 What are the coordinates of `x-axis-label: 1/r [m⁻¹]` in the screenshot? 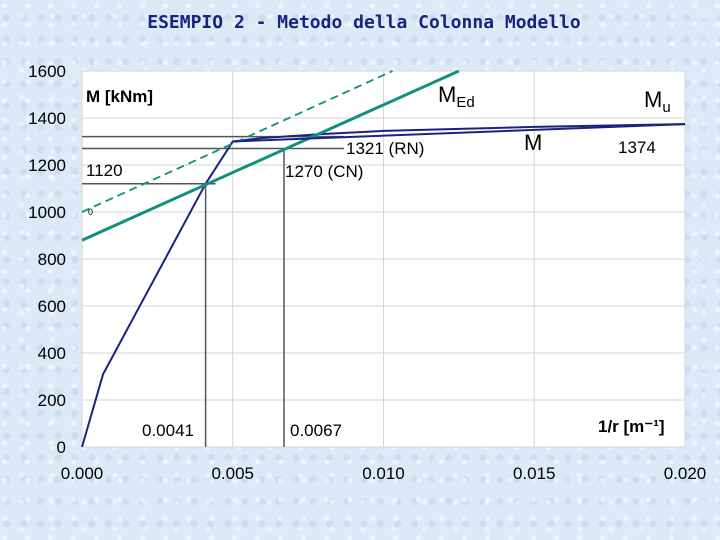 It's located at (631, 426).